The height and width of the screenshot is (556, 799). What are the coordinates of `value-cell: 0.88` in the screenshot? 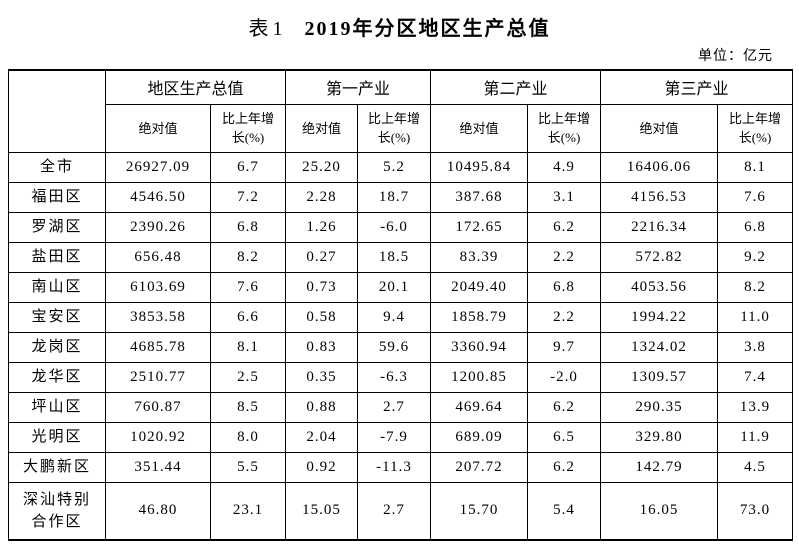 It's located at (322, 407).